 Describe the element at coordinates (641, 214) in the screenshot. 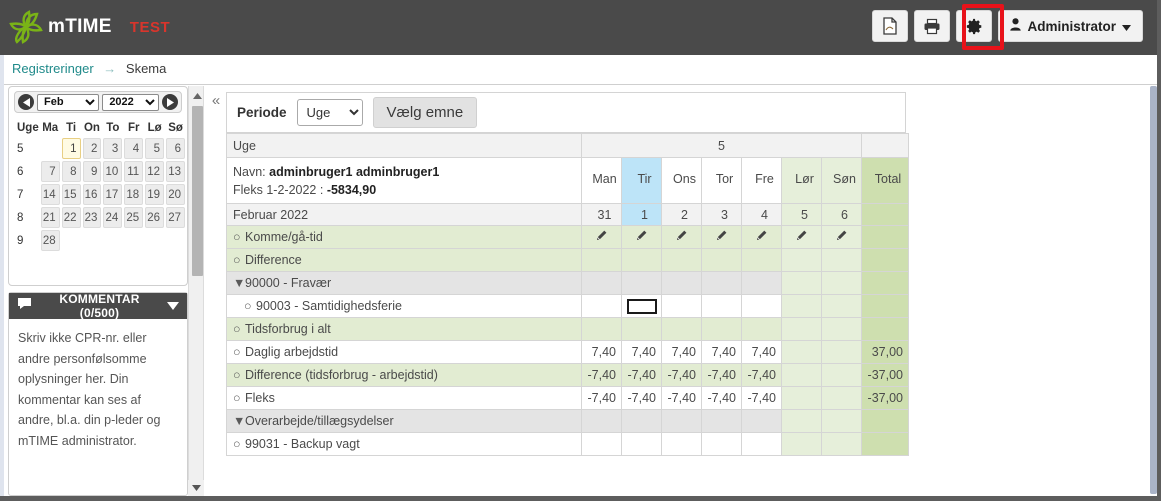

I see `date-cell-selected: 1` at that location.